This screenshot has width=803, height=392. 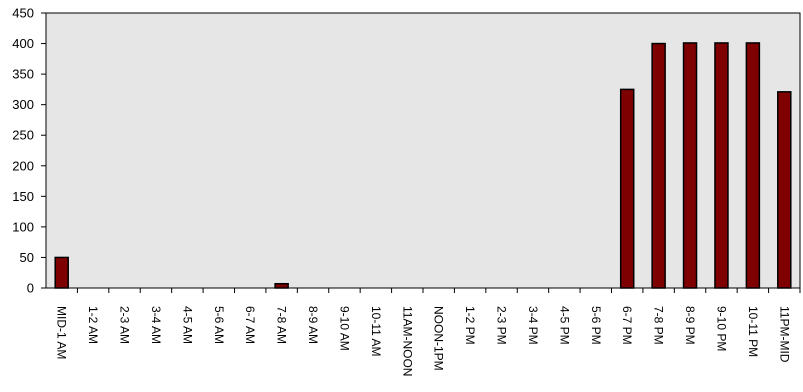 I want to click on x-tick-label: 3-4 PM, so click(x=533, y=325).